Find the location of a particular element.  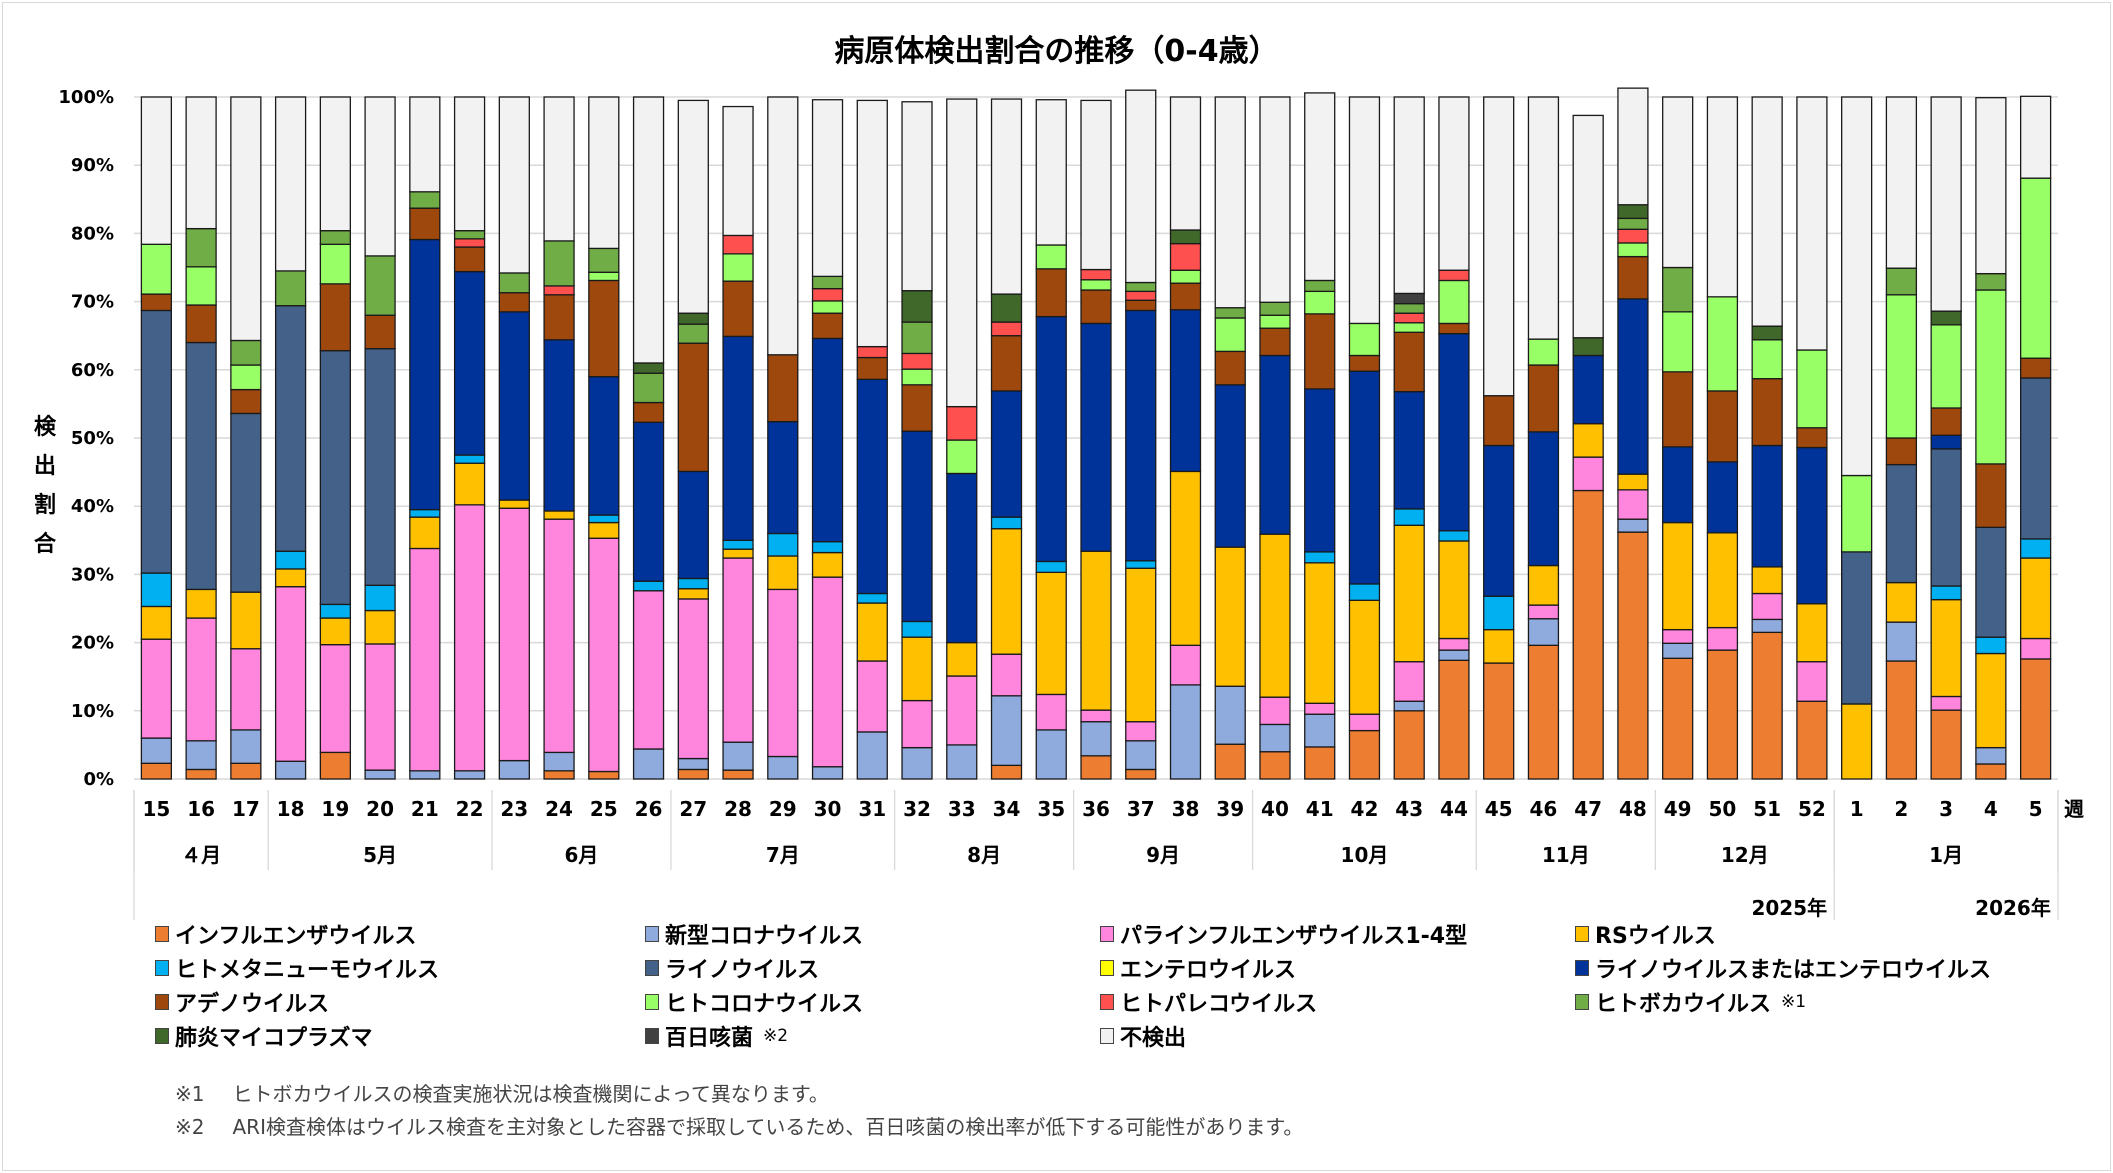

x-tick-label: 28 is located at coordinates (738, 809).